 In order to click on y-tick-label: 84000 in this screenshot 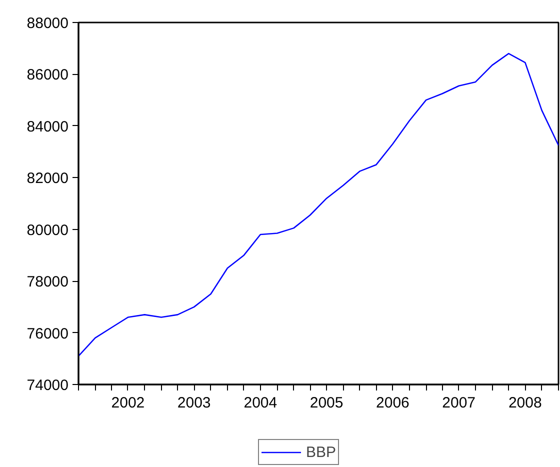, I will do `click(47, 127)`.